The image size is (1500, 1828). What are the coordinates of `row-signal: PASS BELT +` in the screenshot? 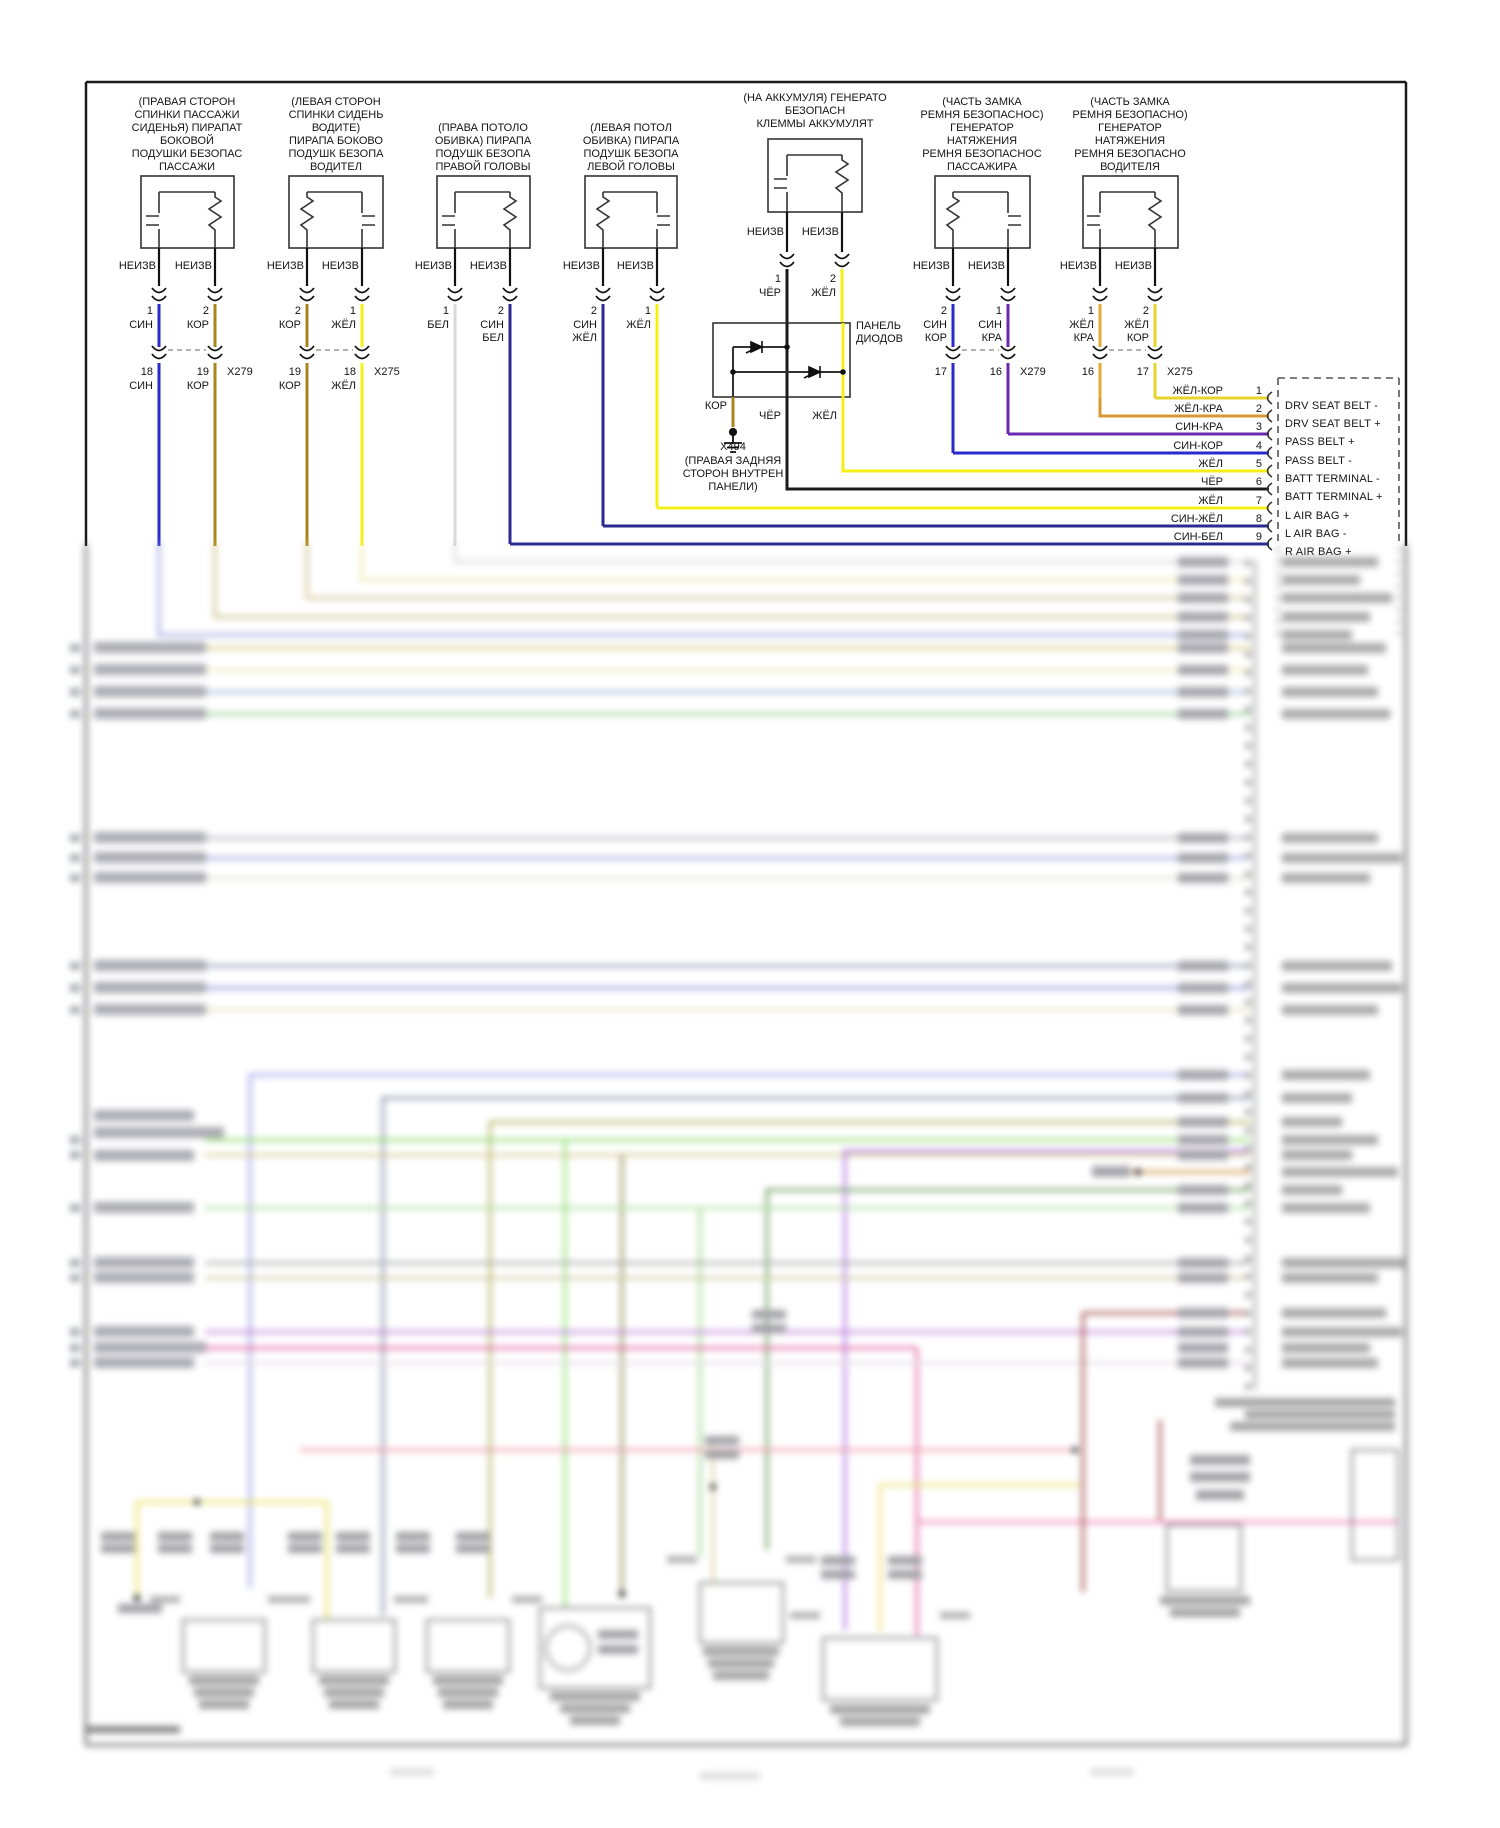 It's located at (1320, 442).